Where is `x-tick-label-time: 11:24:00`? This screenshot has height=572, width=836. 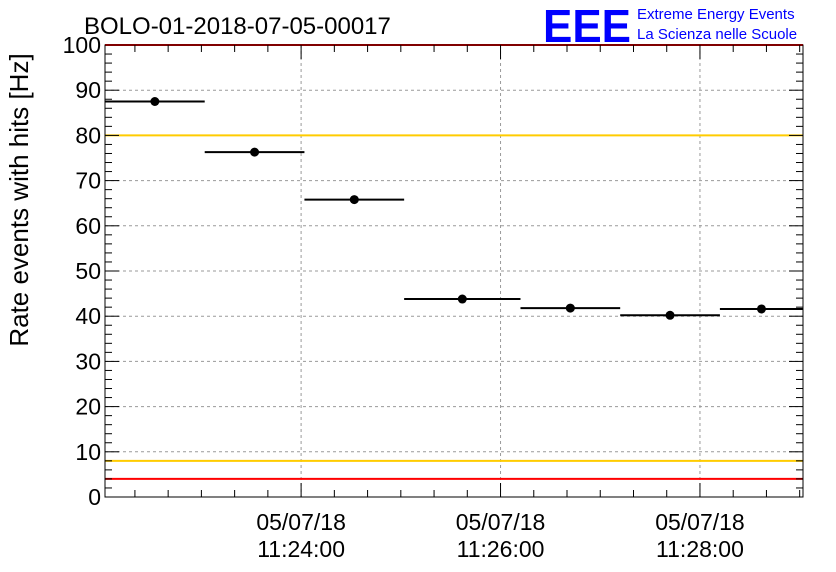
x-tick-label-time: 11:24:00 is located at coordinates (301, 549).